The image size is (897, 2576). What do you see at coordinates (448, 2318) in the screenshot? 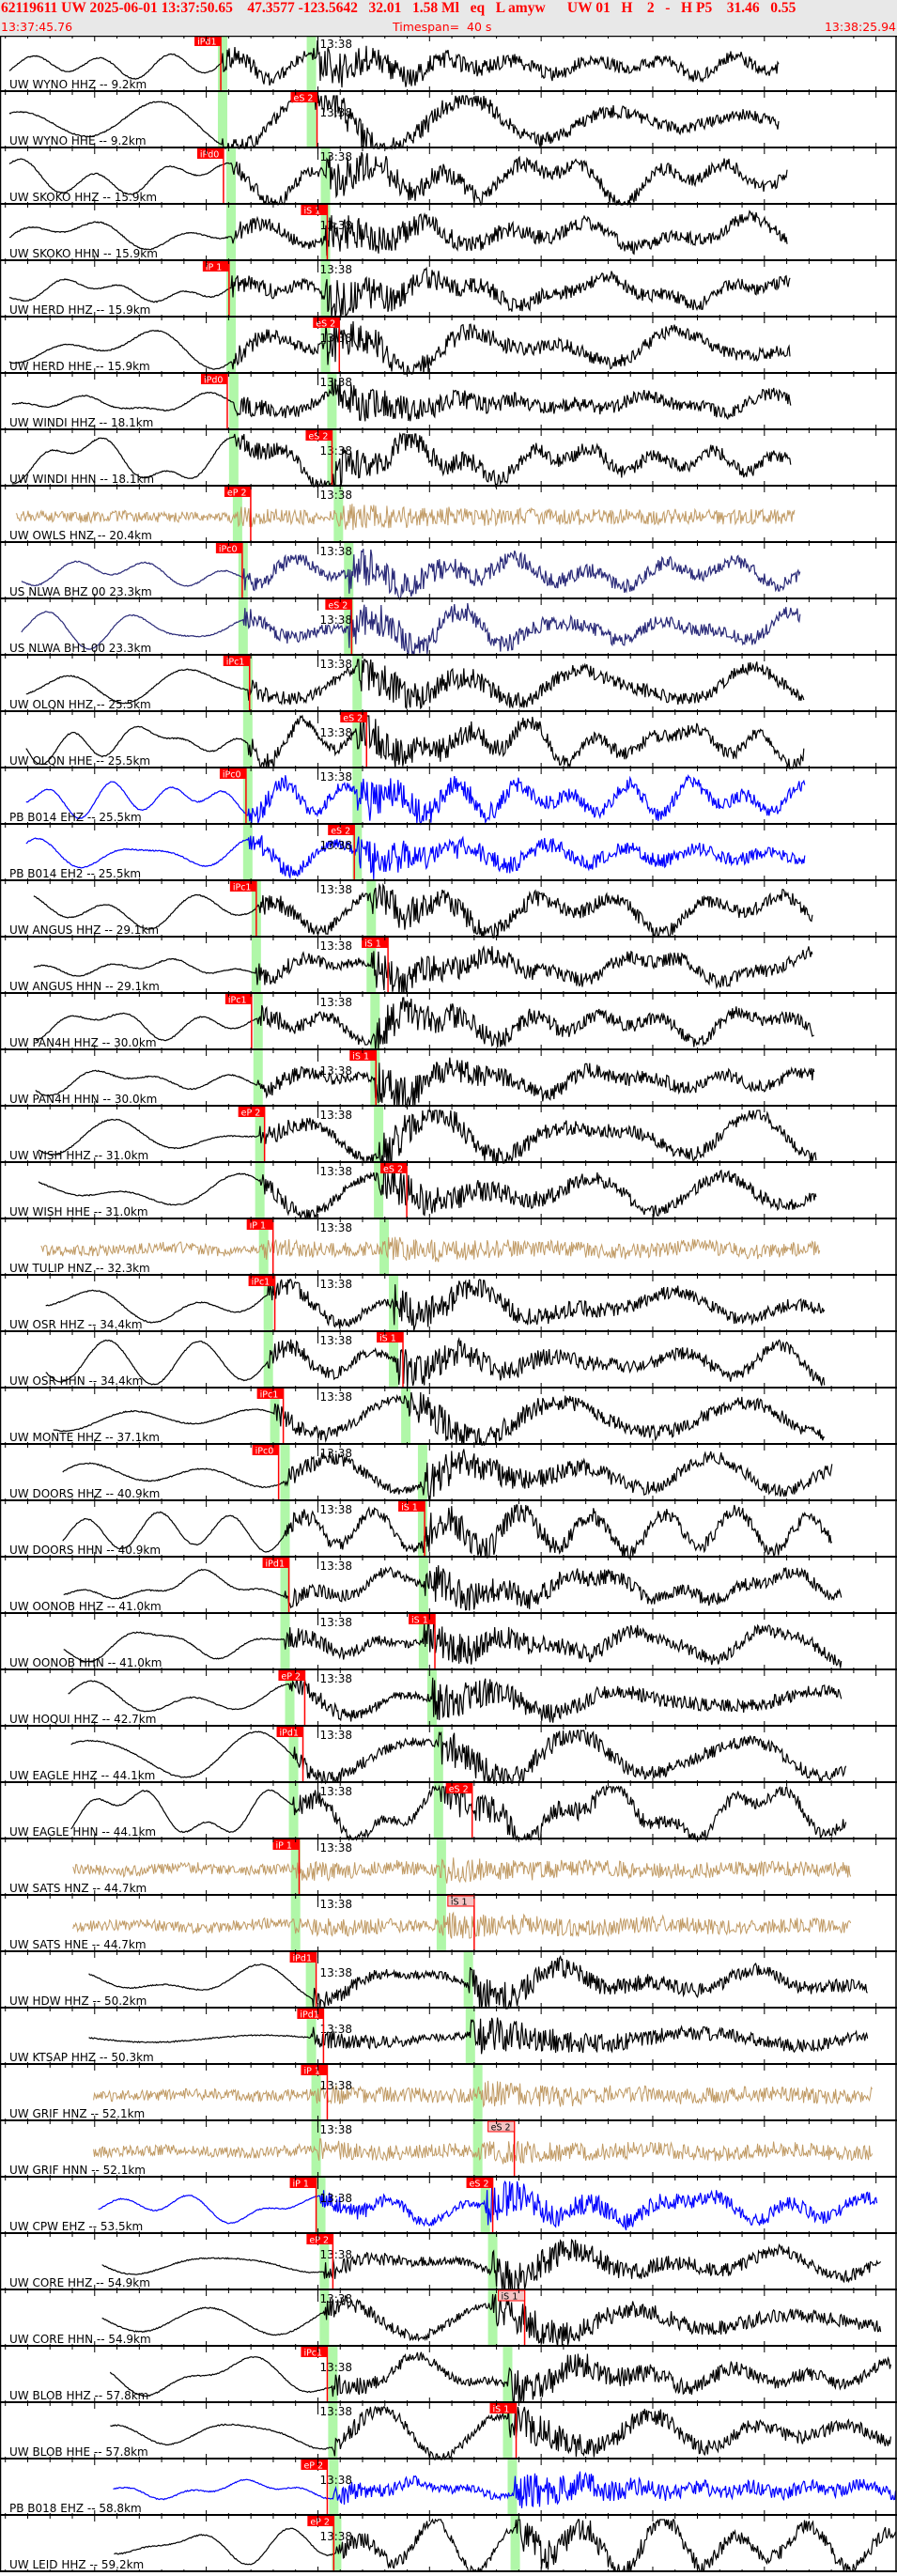
I see `trace-row: 13:38 iS 1 UW CORE HHN -- 54.9km` at bounding box center [448, 2318].